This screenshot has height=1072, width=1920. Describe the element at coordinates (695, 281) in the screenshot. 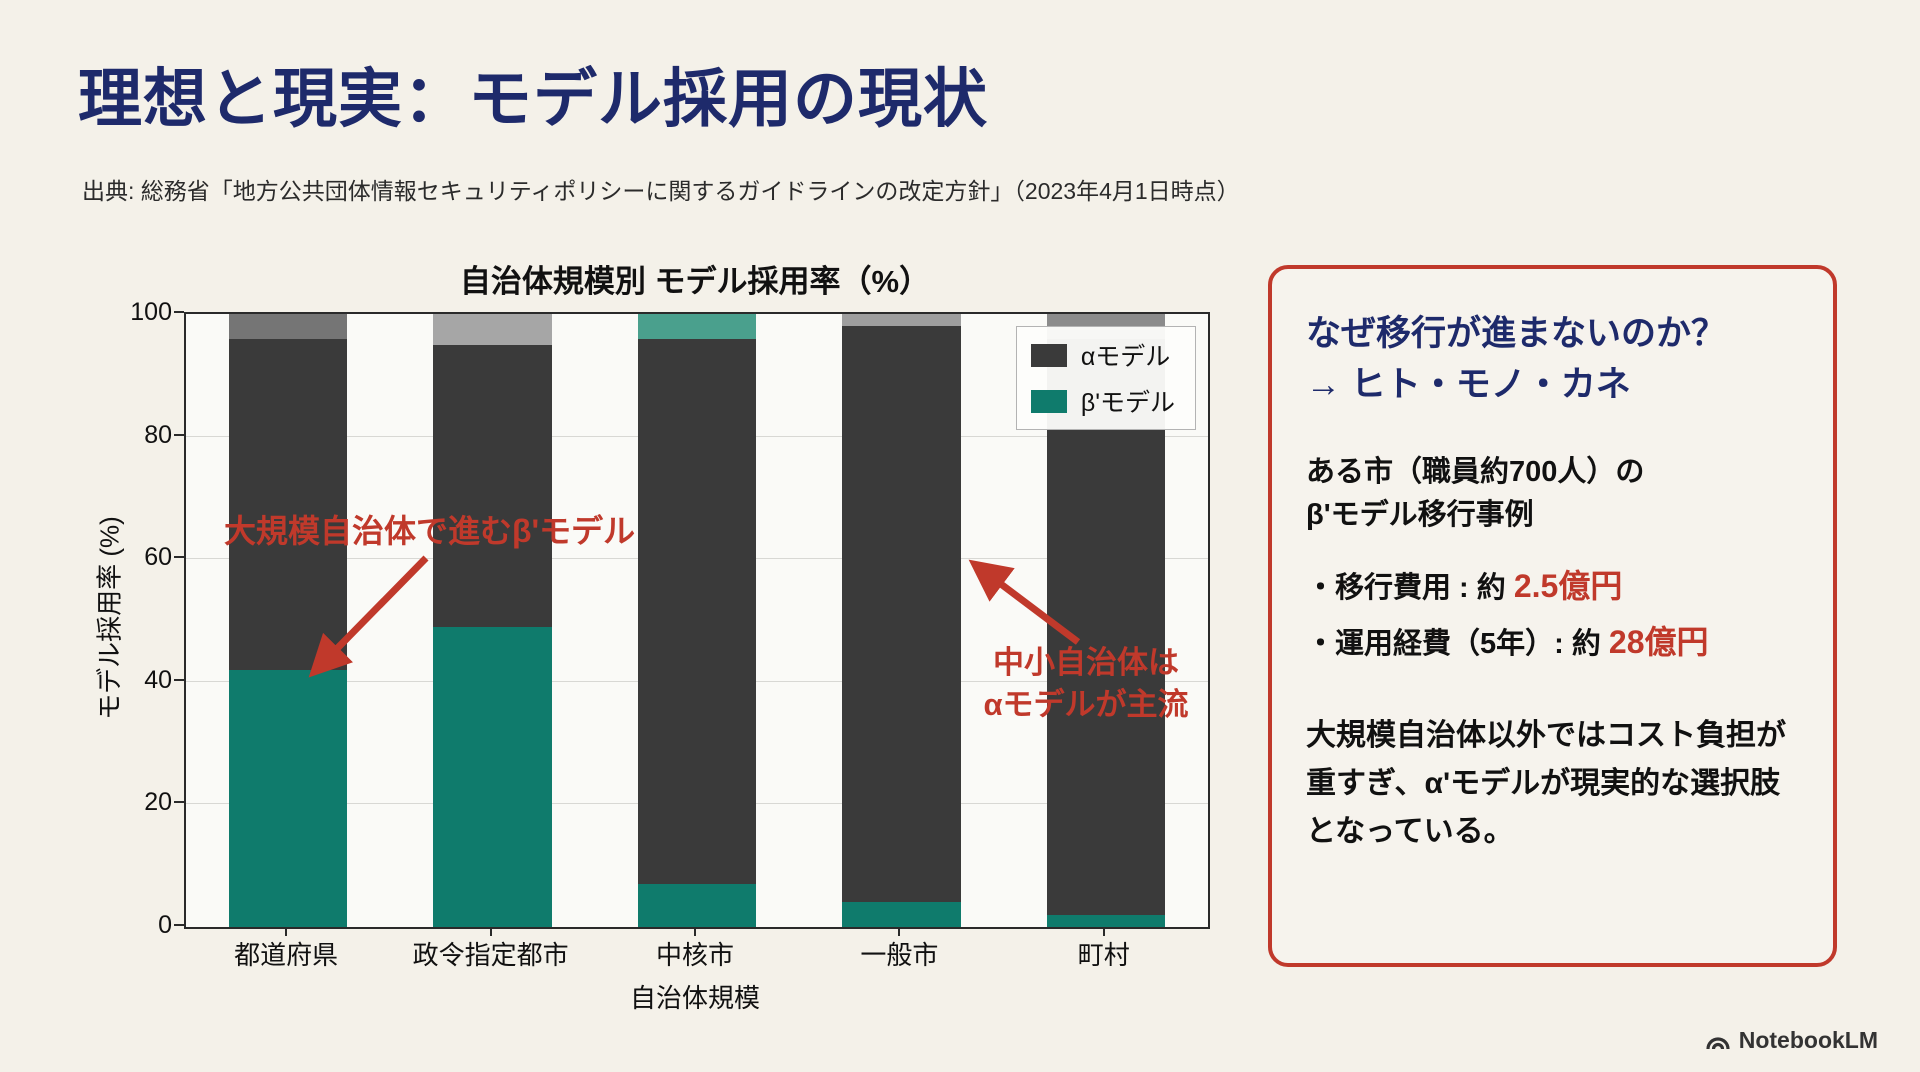

I see `chart-title: 自治体規模別 モデル採用率（%）` at that location.